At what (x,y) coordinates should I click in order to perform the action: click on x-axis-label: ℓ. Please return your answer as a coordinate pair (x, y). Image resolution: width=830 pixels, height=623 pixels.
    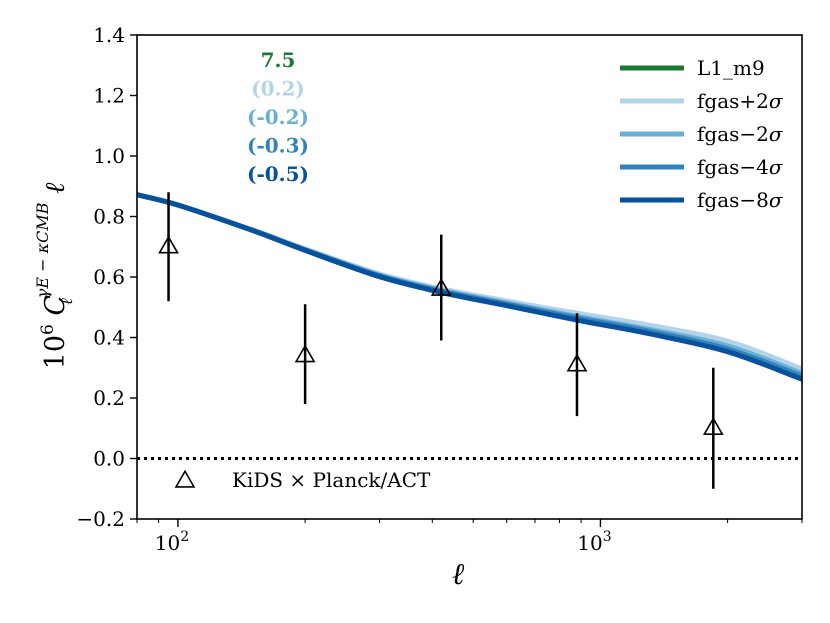
    Looking at the image, I should click on (458, 574).